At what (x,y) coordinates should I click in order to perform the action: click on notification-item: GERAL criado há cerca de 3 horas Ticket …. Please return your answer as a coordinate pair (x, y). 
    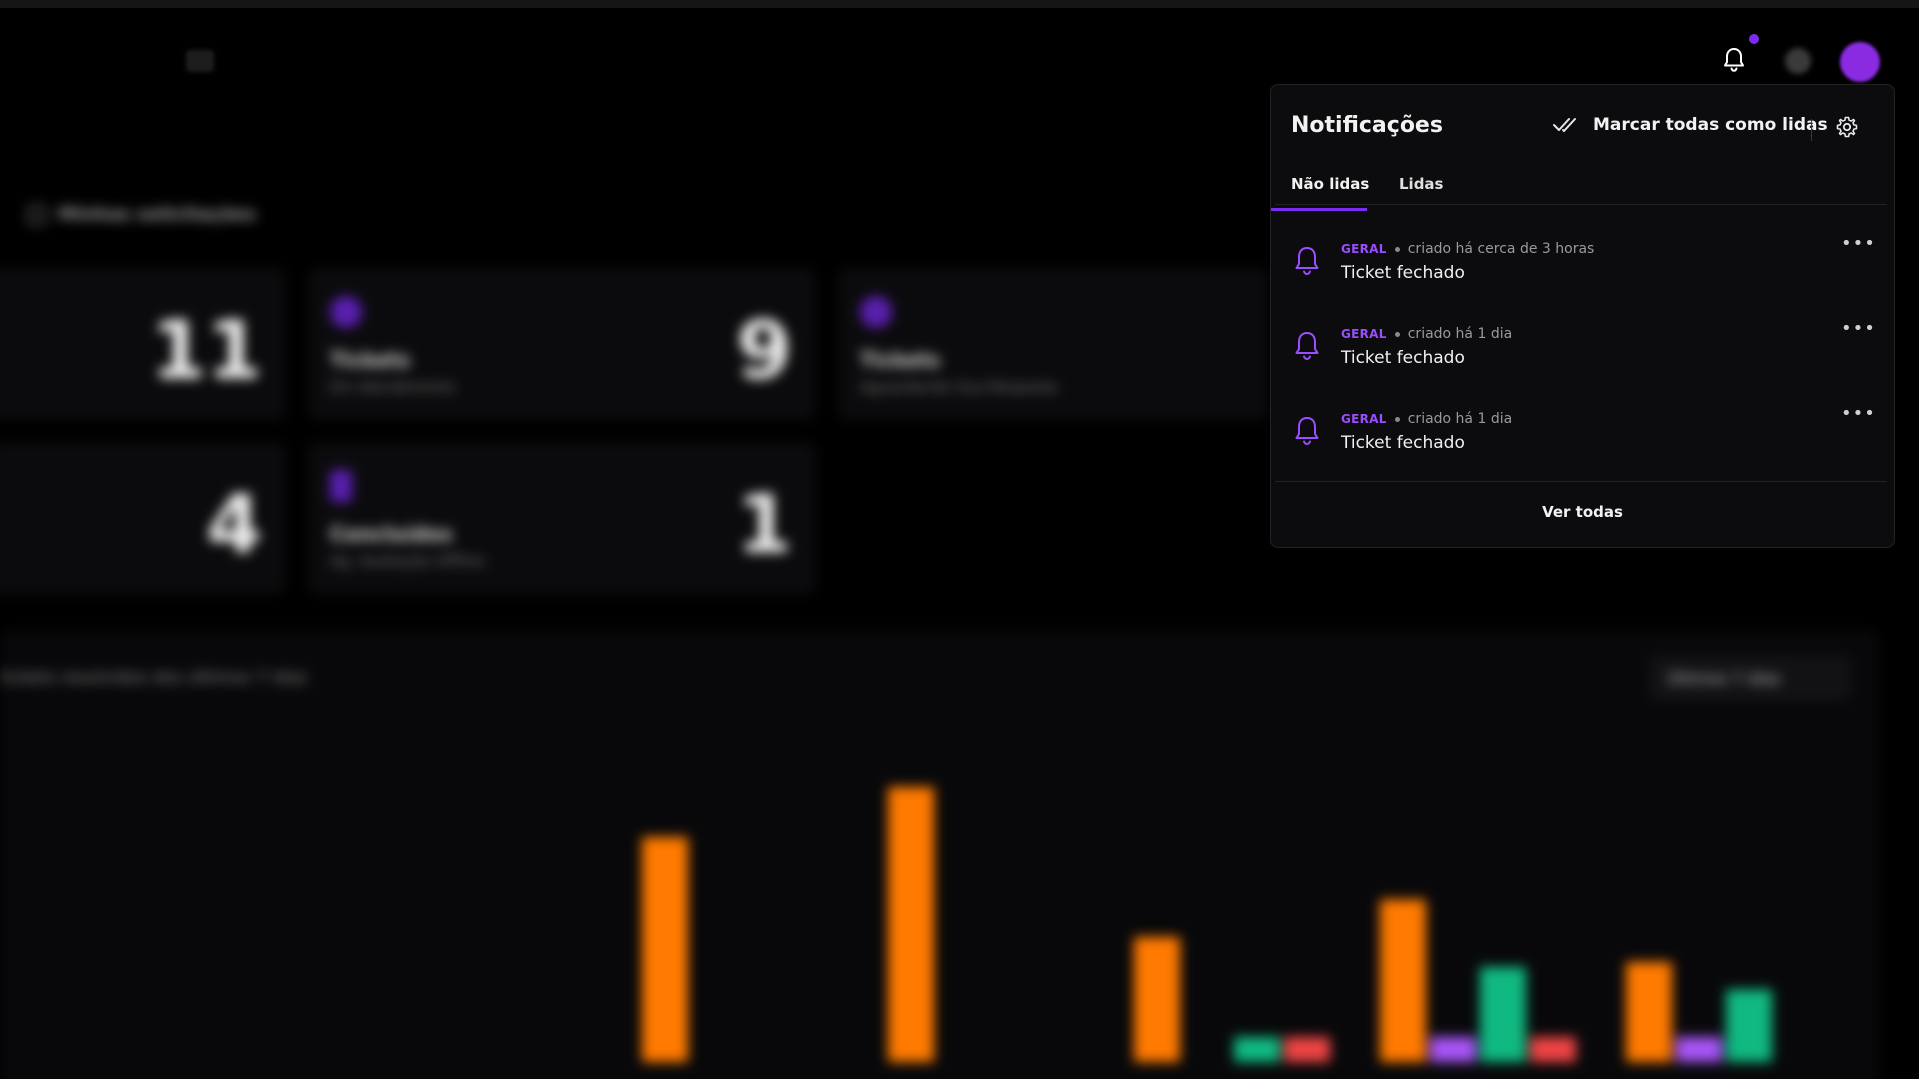
    Looking at the image, I should click on (1582, 273).